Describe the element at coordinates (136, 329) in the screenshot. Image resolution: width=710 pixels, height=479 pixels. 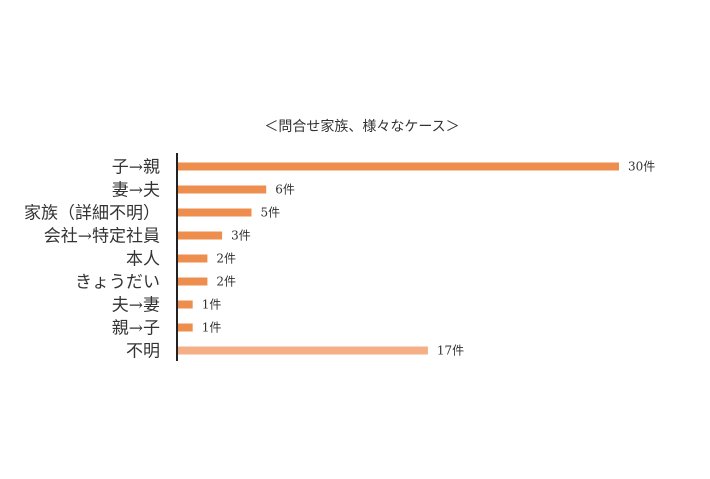
I see `category-label: 親→子` at that location.